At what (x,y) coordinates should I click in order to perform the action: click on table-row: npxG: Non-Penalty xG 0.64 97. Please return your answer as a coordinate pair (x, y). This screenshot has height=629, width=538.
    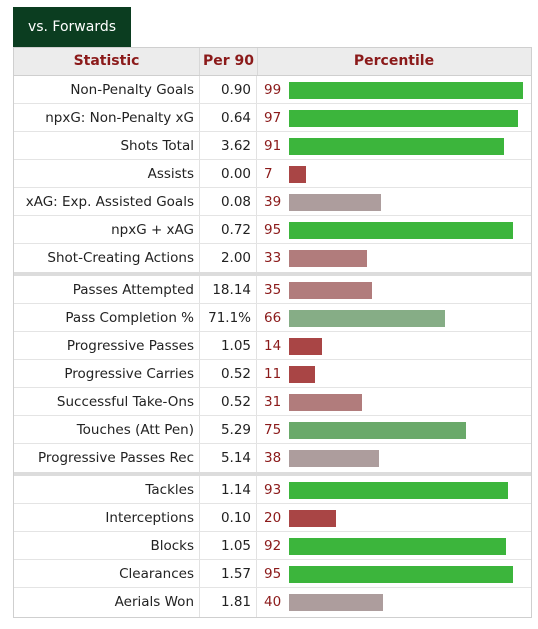
    Looking at the image, I should click on (272, 118).